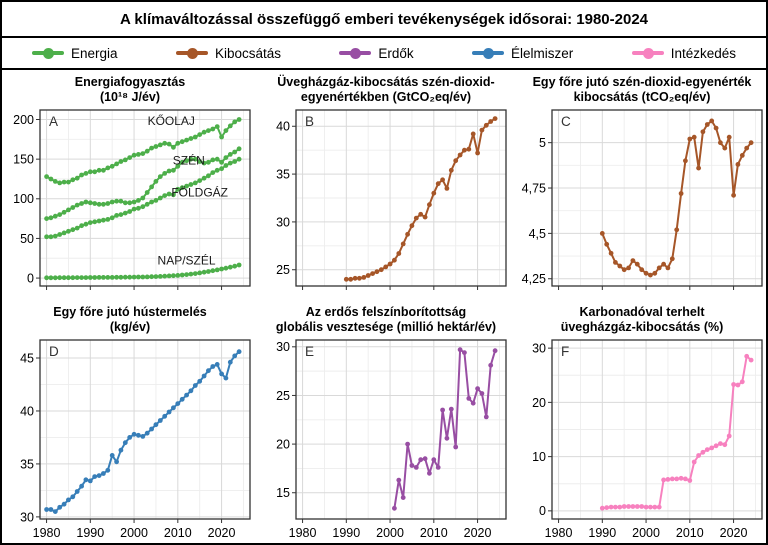 Image resolution: width=768 pixels, height=545 pixels. Describe the element at coordinates (566, 121) in the screenshot. I see `svg-text: C` at that location.